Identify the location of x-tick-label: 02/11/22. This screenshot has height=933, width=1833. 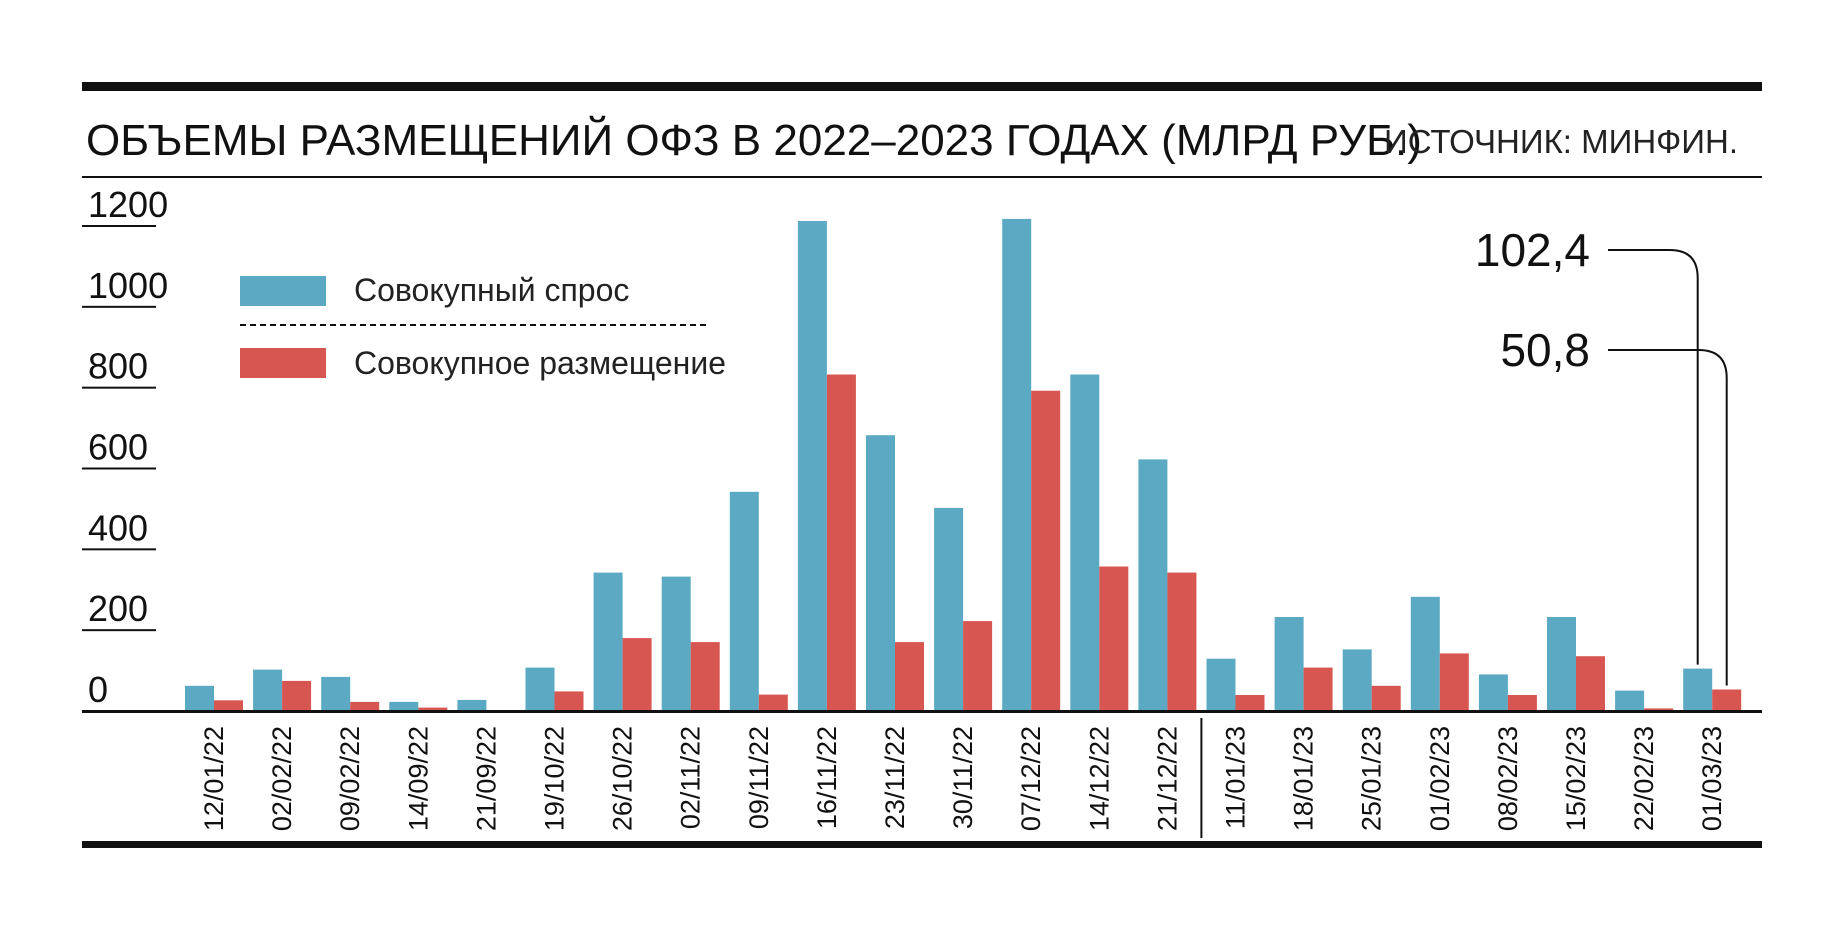
(691, 777).